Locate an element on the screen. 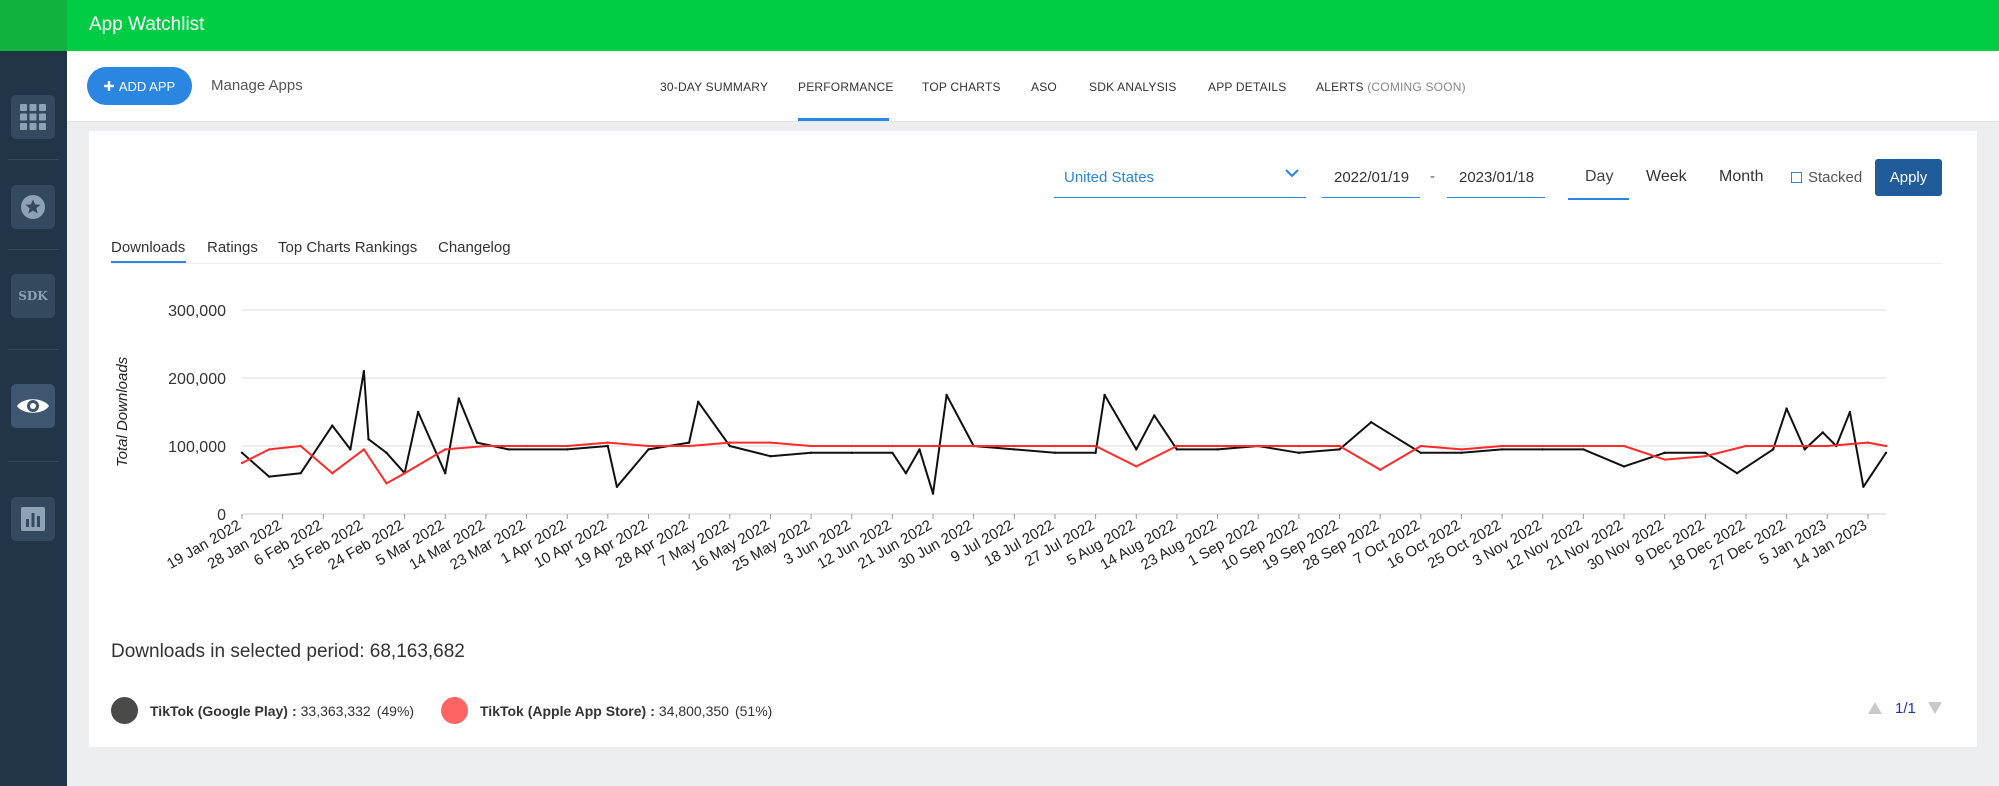 The image size is (1999, 786). page-down-icon is located at coordinates (1935, 708).